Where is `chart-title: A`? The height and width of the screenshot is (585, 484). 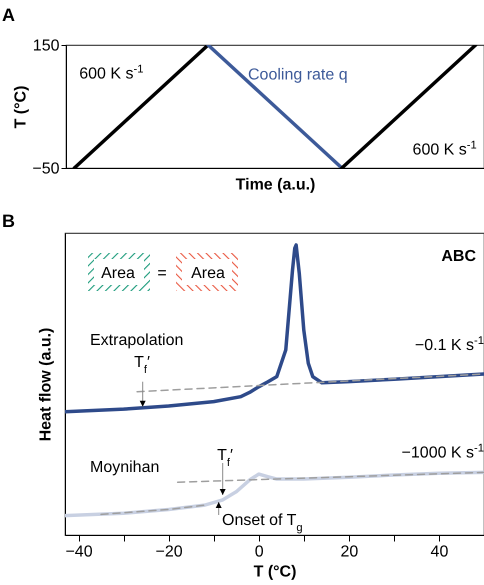 chart-title: A is located at coordinates (8, 15).